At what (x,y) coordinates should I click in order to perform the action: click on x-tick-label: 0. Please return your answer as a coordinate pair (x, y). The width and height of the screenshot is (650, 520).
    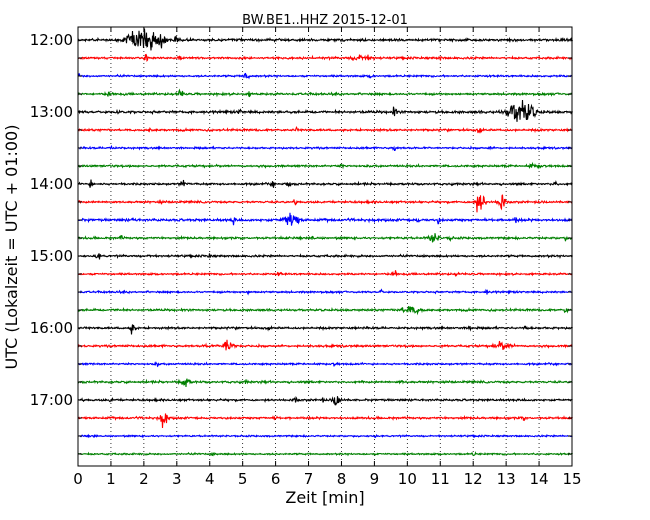
    Looking at the image, I should click on (78, 479).